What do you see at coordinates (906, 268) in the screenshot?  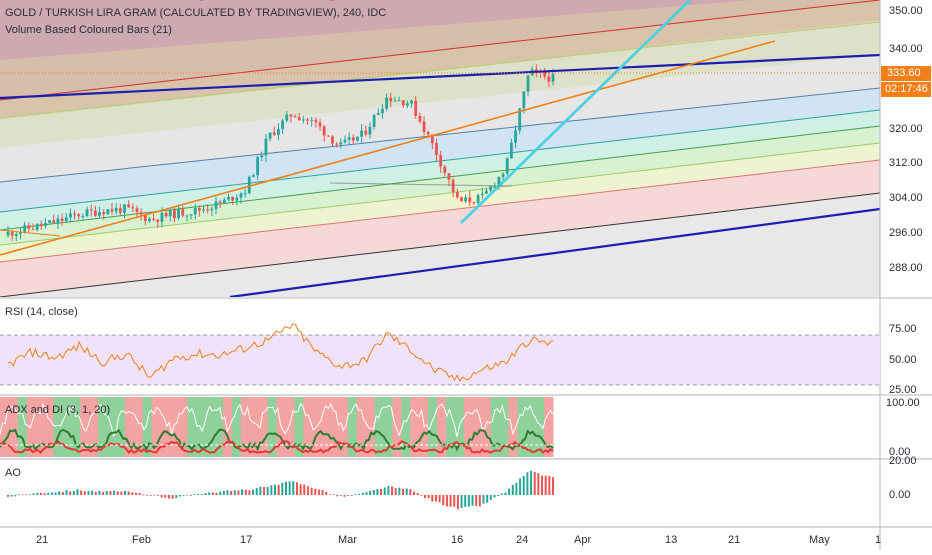 I see `price-tick: 288.00` at bounding box center [906, 268].